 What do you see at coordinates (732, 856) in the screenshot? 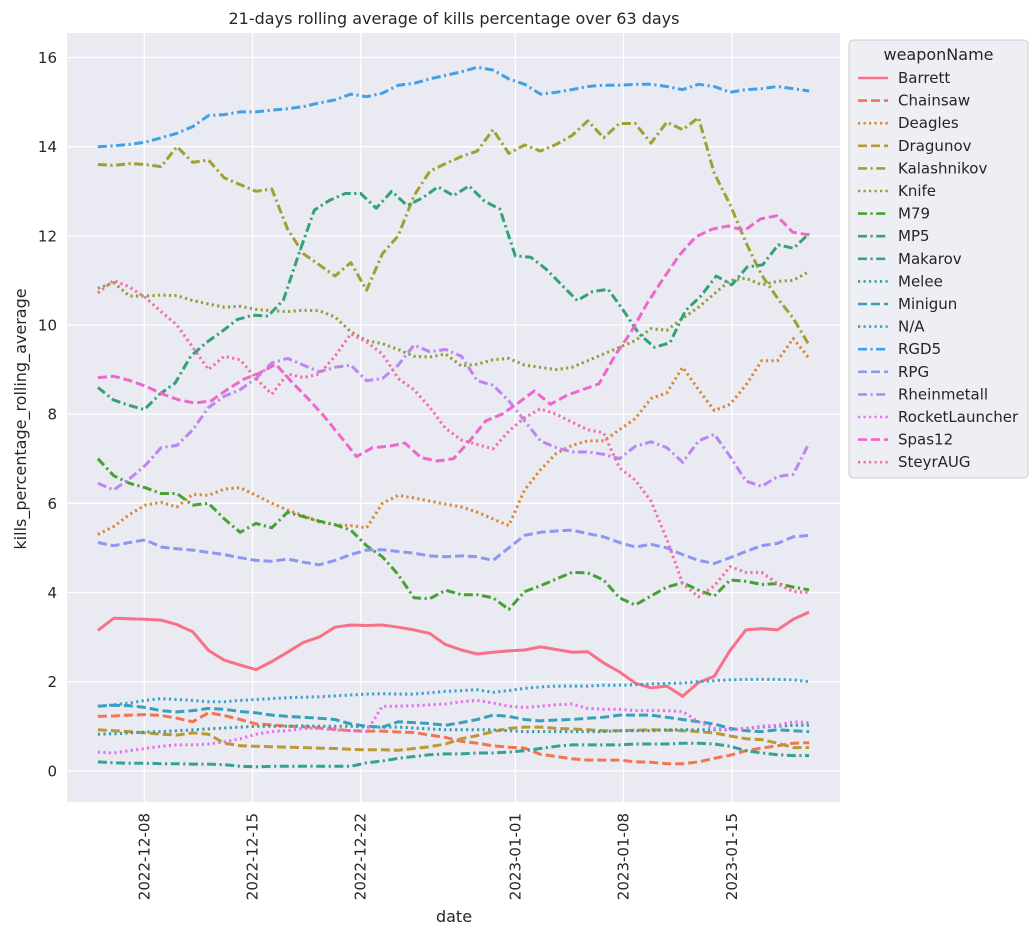
I see `x-tick-label: 2023-01-15` at bounding box center [732, 856].